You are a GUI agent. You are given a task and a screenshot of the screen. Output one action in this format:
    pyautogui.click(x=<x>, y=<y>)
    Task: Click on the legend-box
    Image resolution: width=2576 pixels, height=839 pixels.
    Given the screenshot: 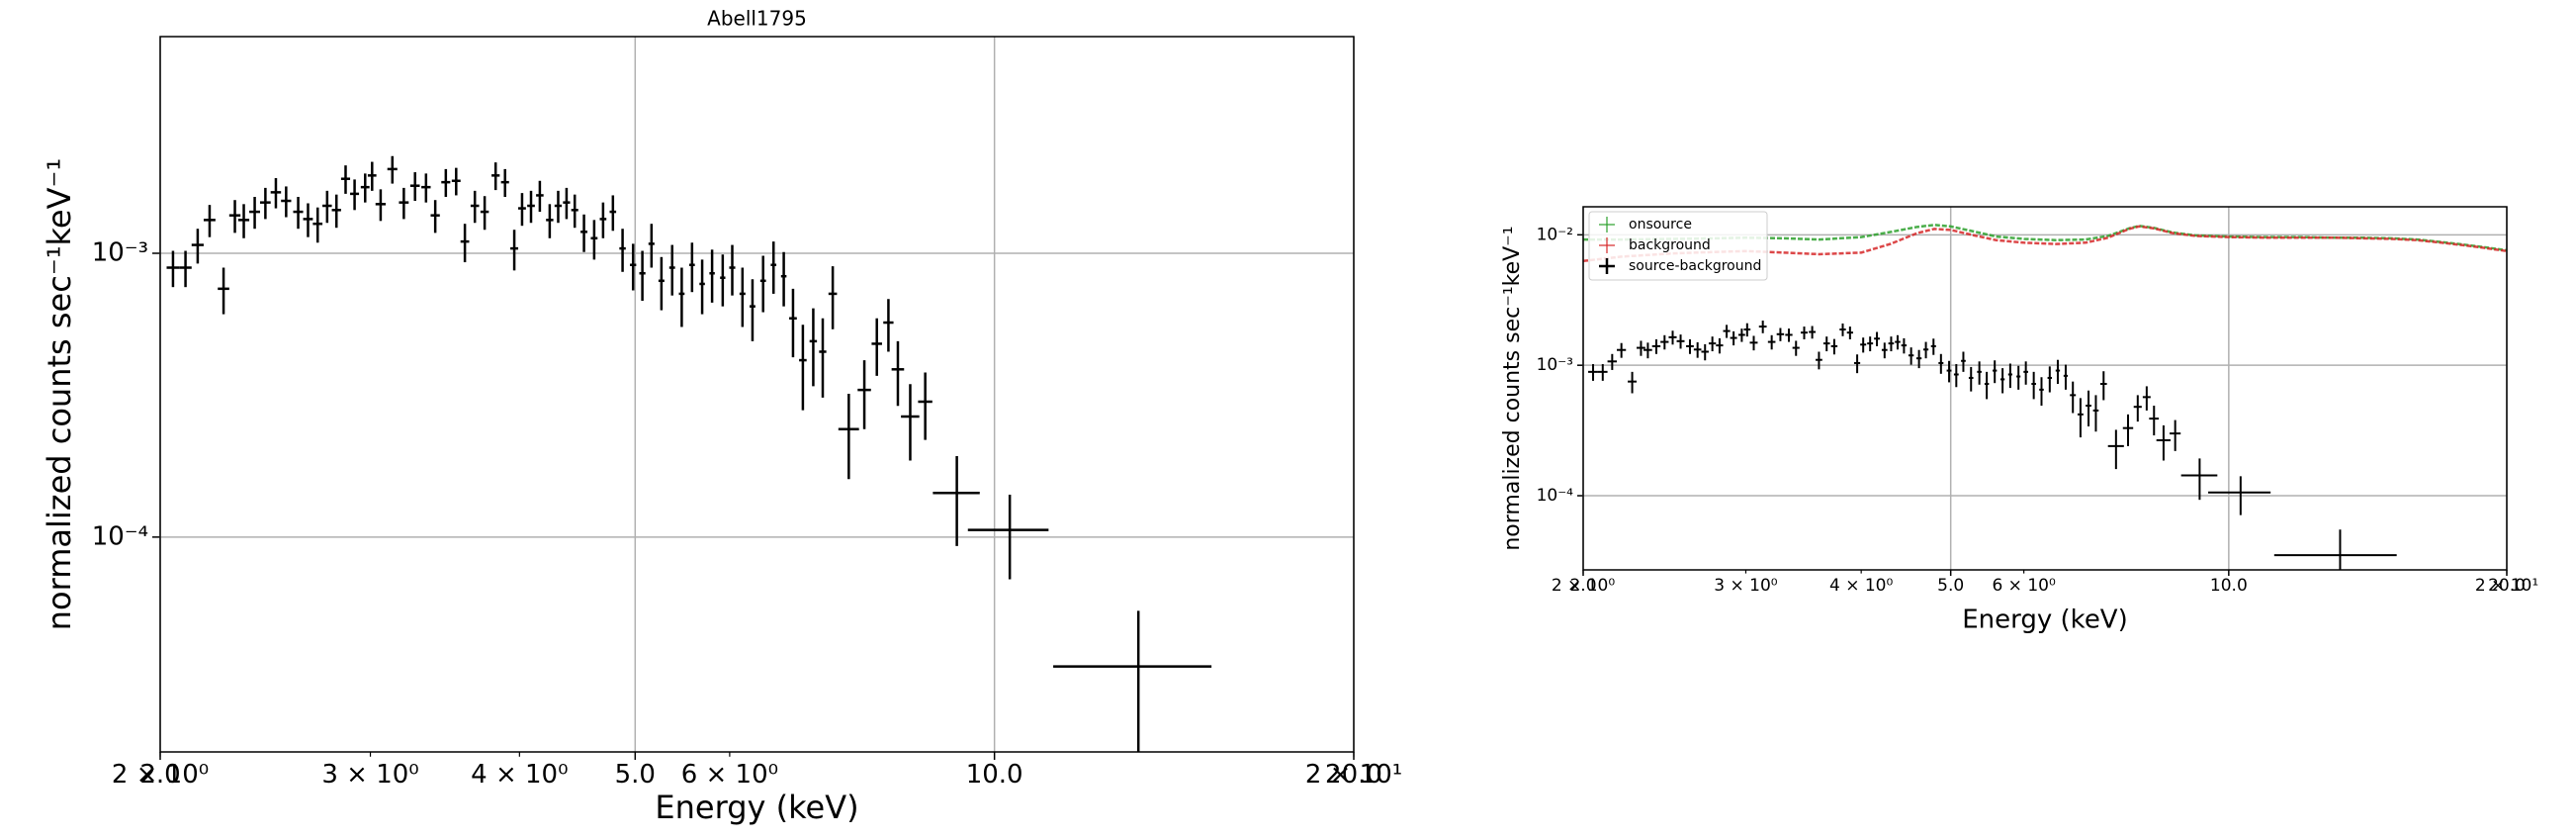 What is the action you would take?
    pyautogui.click(x=1678, y=246)
    